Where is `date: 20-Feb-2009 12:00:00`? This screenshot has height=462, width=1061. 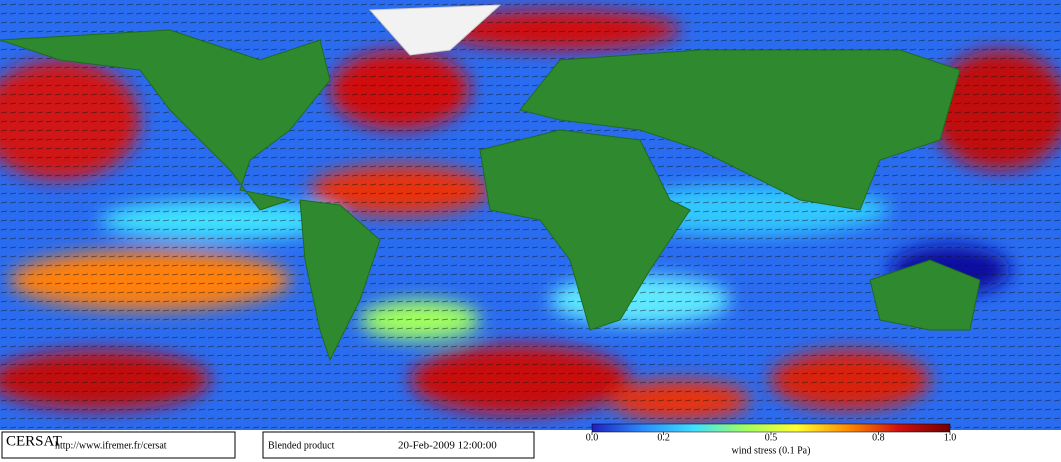 date: 20-Feb-2009 12:00:00 is located at coordinates (447, 446).